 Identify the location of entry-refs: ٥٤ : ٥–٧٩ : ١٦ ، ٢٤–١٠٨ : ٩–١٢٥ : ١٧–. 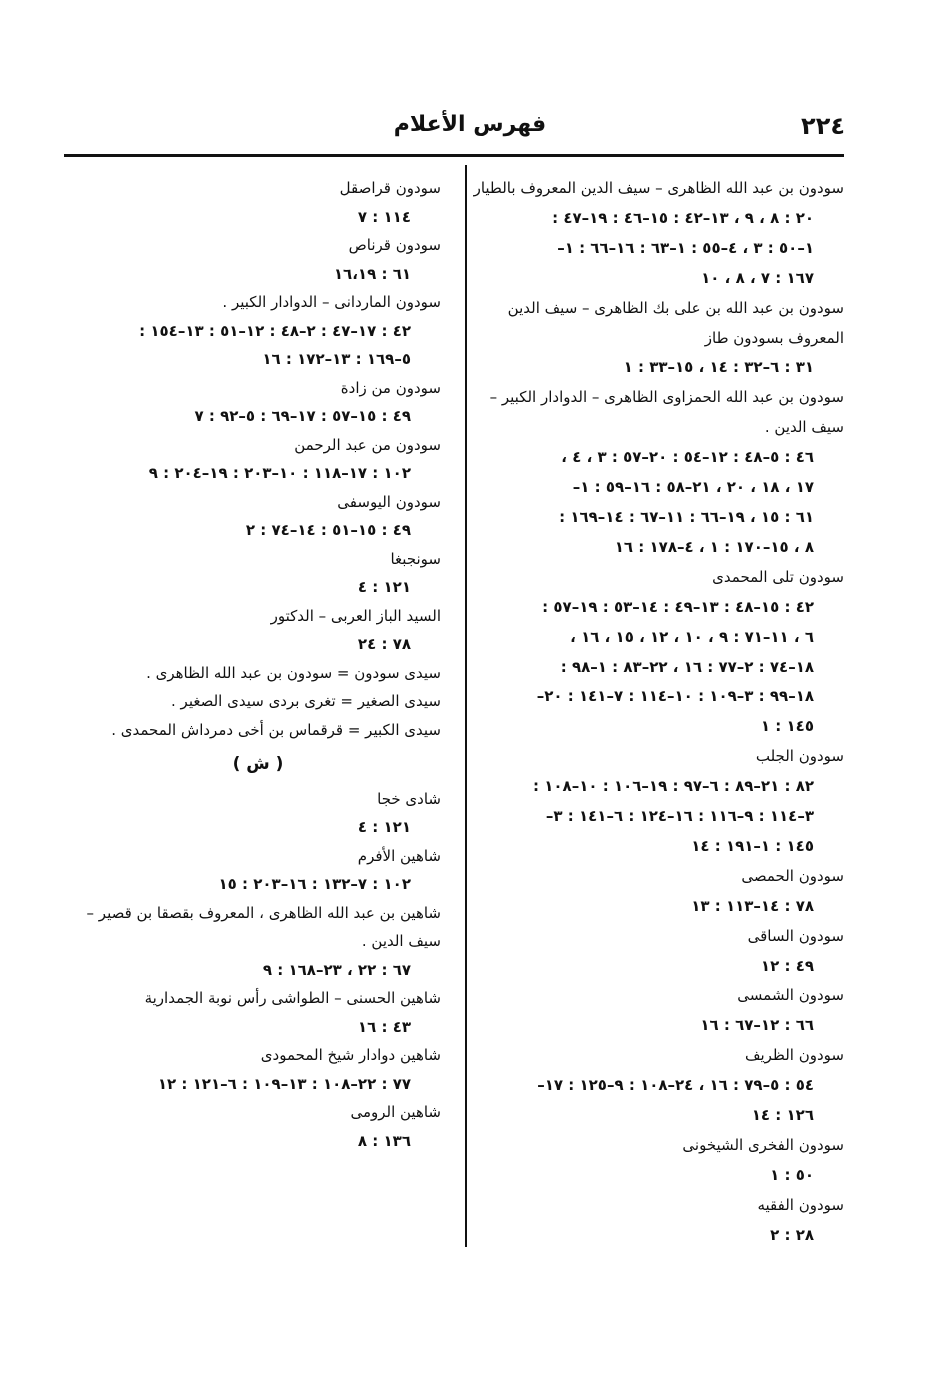
(675, 1085).